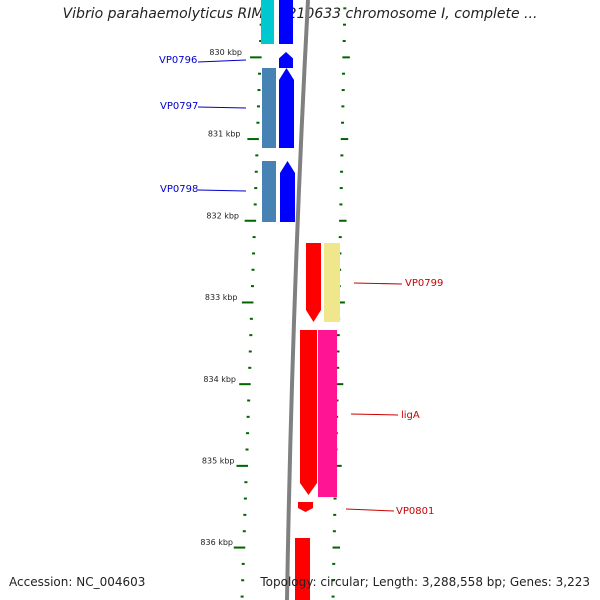 This screenshot has width=600, height=600. I want to click on accession-text: Accession: NC_004603, so click(77, 582).